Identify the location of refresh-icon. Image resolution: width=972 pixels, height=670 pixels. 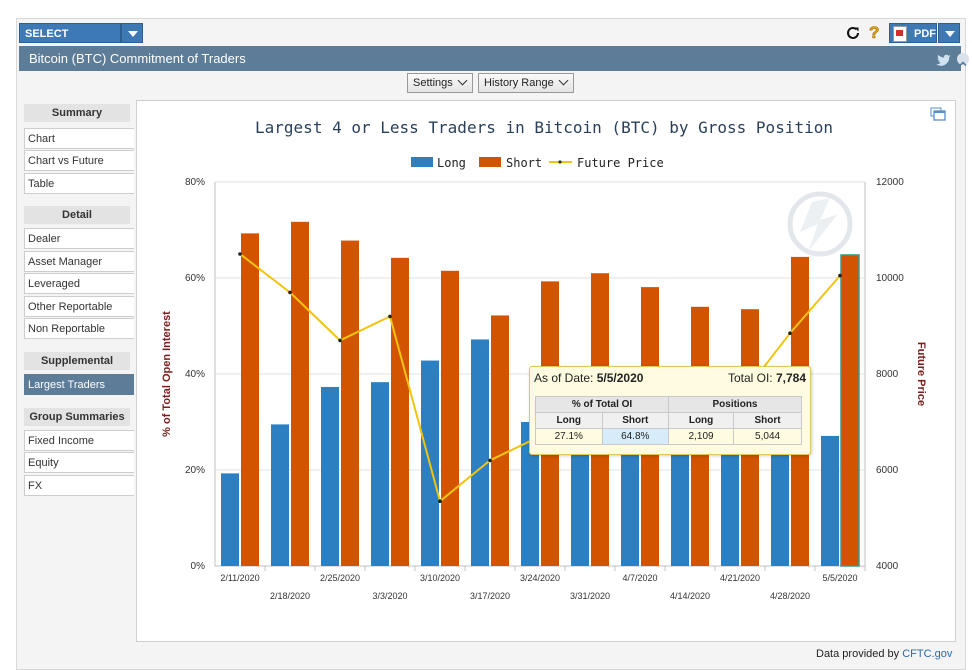
(853, 33).